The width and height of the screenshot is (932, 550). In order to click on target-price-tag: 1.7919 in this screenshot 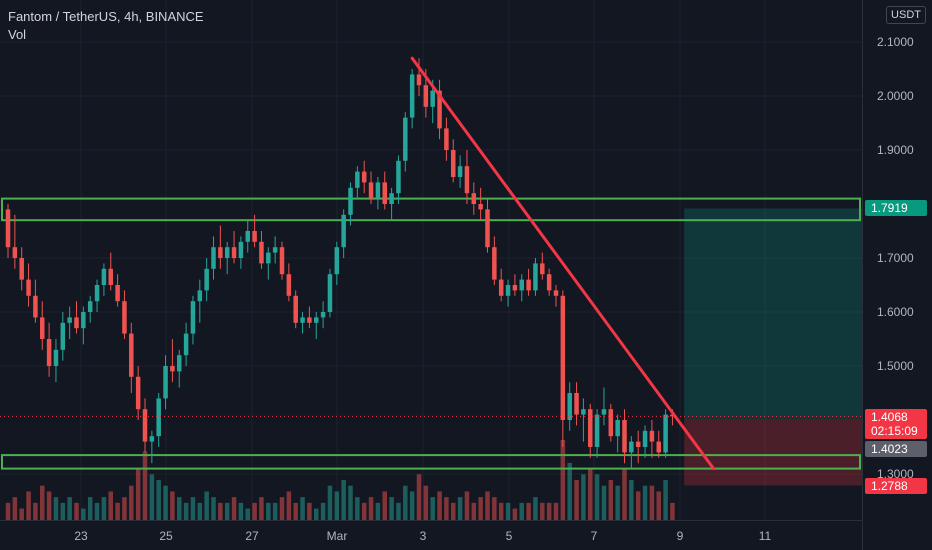, I will do `click(896, 208)`.